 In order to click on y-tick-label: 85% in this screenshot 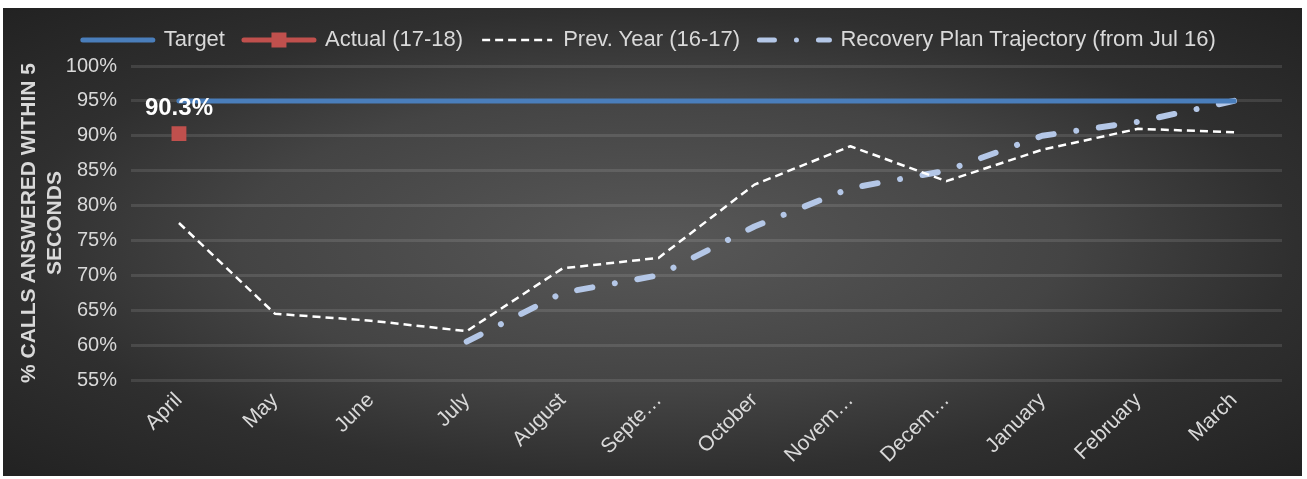, I will do `click(97, 169)`.